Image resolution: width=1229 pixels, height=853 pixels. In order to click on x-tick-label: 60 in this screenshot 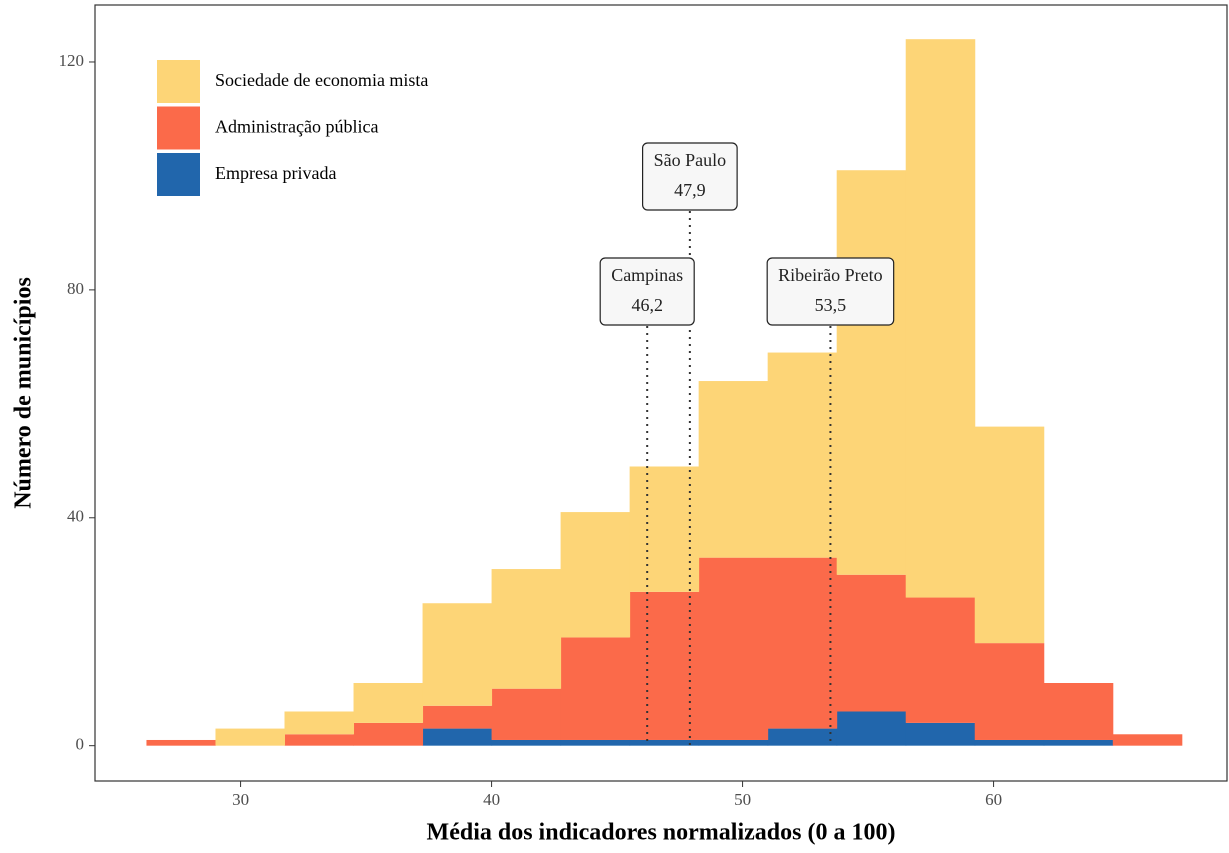, I will do `click(993, 799)`.